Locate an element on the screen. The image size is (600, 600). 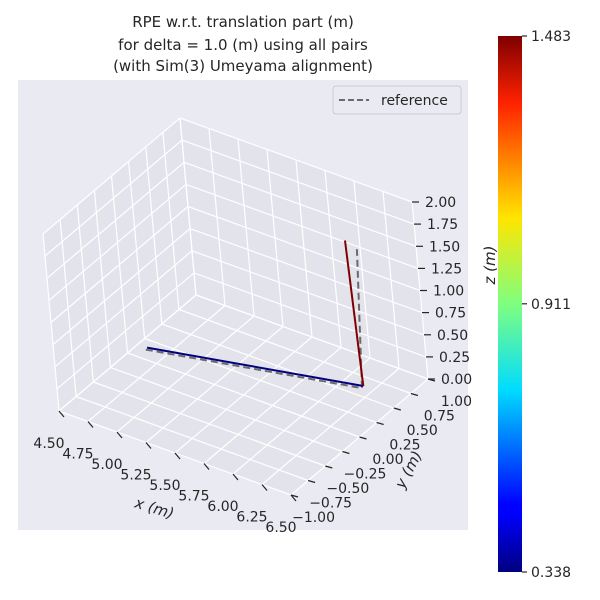
reference-trajectory is located at coordinates (254, 319).